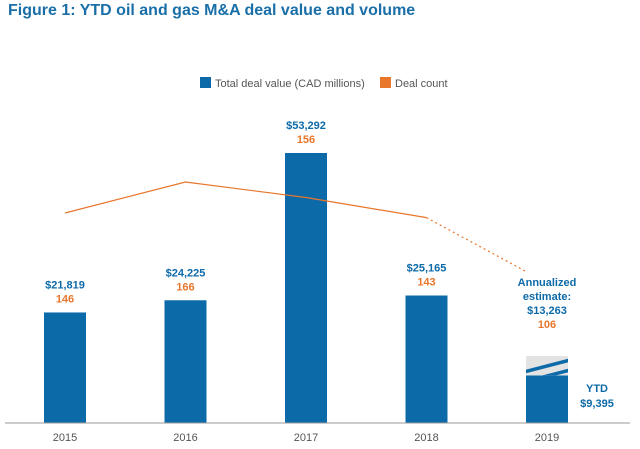  What do you see at coordinates (426, 438) in the screenshot?
I see `x-tick-2018: 2018` at bounding box center [426, 438].